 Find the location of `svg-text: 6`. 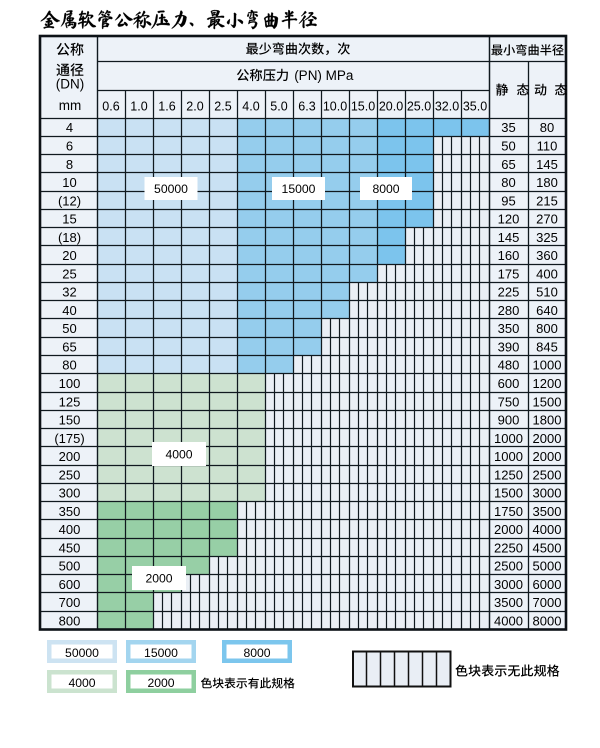

svg-text: 6 is located at coordinates (69, 146).